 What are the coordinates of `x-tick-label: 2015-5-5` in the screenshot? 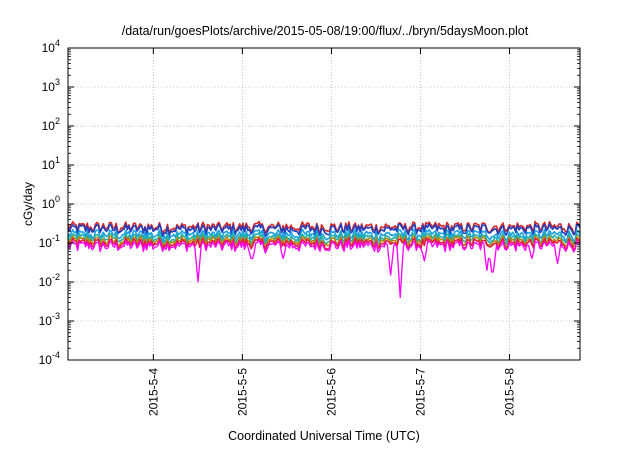 It's located at (242, 392).